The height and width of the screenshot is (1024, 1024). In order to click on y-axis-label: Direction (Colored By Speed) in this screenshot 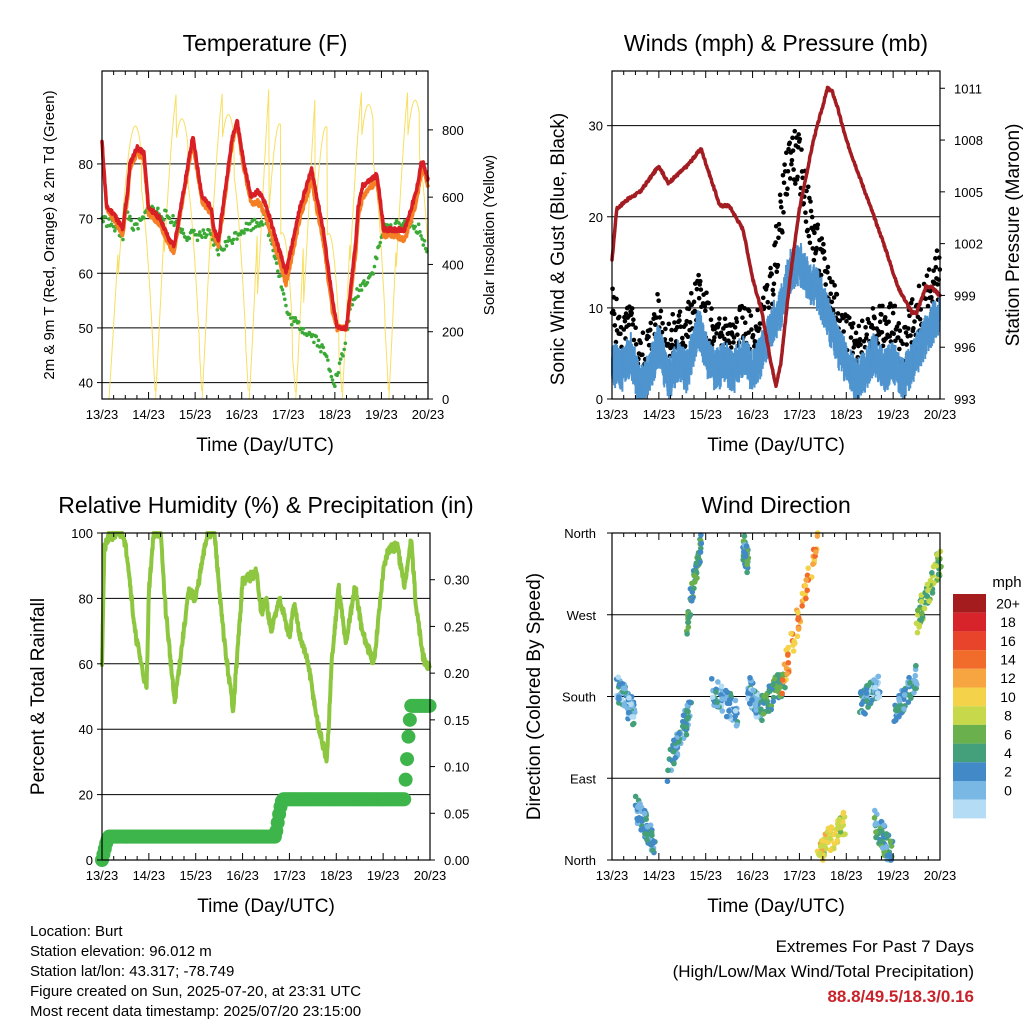, I will do `click(534, 696)`.